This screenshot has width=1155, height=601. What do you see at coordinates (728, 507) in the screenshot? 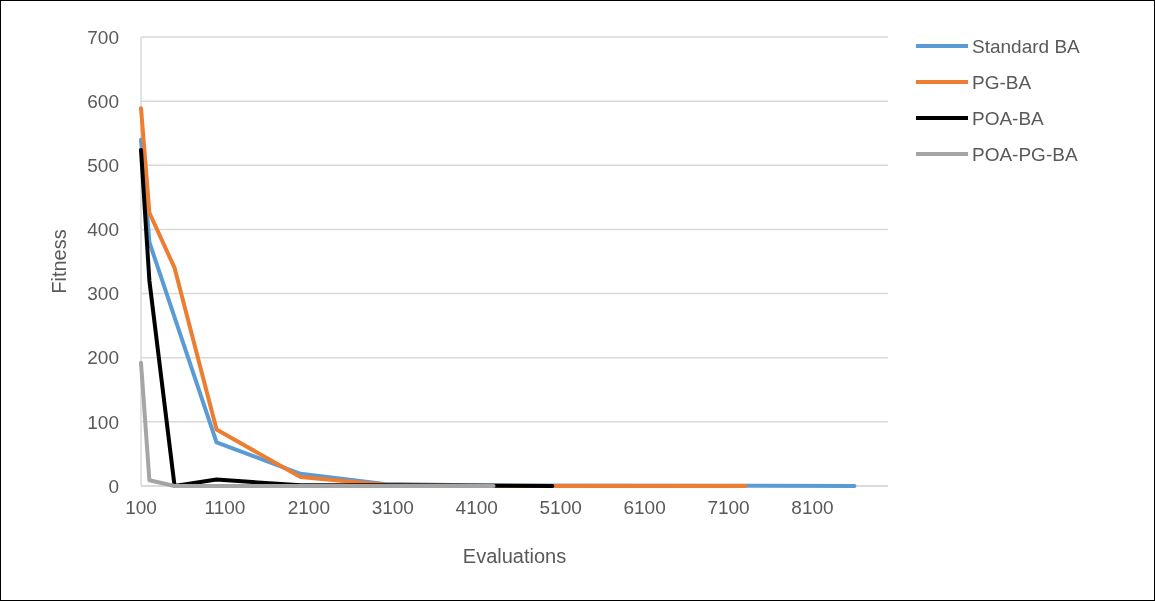
I see `x-tick-label: 7100` at bounding box center [728, 507].